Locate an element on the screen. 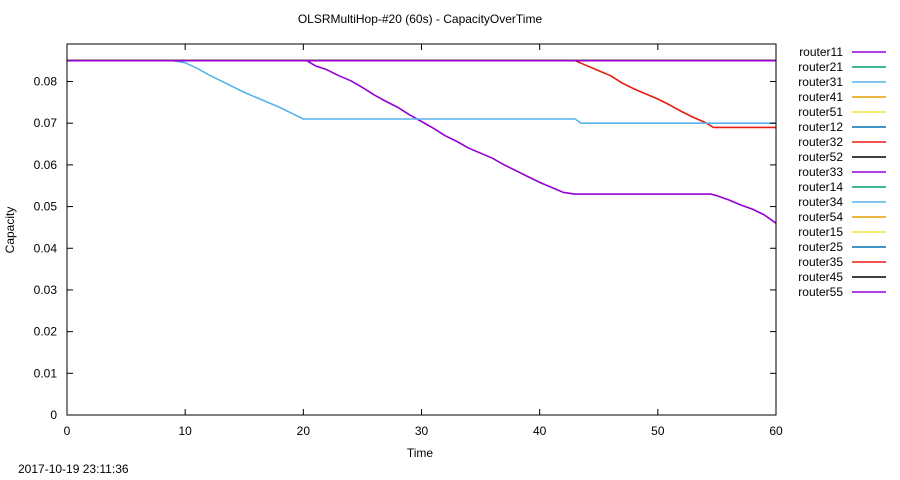 This screenshot has width=900, height=480. x-axis-label: Time is located at coordinates (420, 453).